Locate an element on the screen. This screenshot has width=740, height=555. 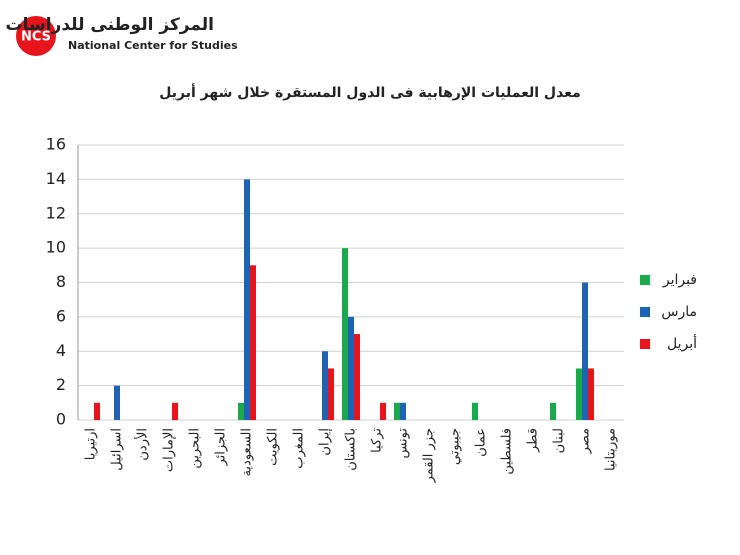
x-tick-label: جزر القمر is located at coordinates (429, 455).